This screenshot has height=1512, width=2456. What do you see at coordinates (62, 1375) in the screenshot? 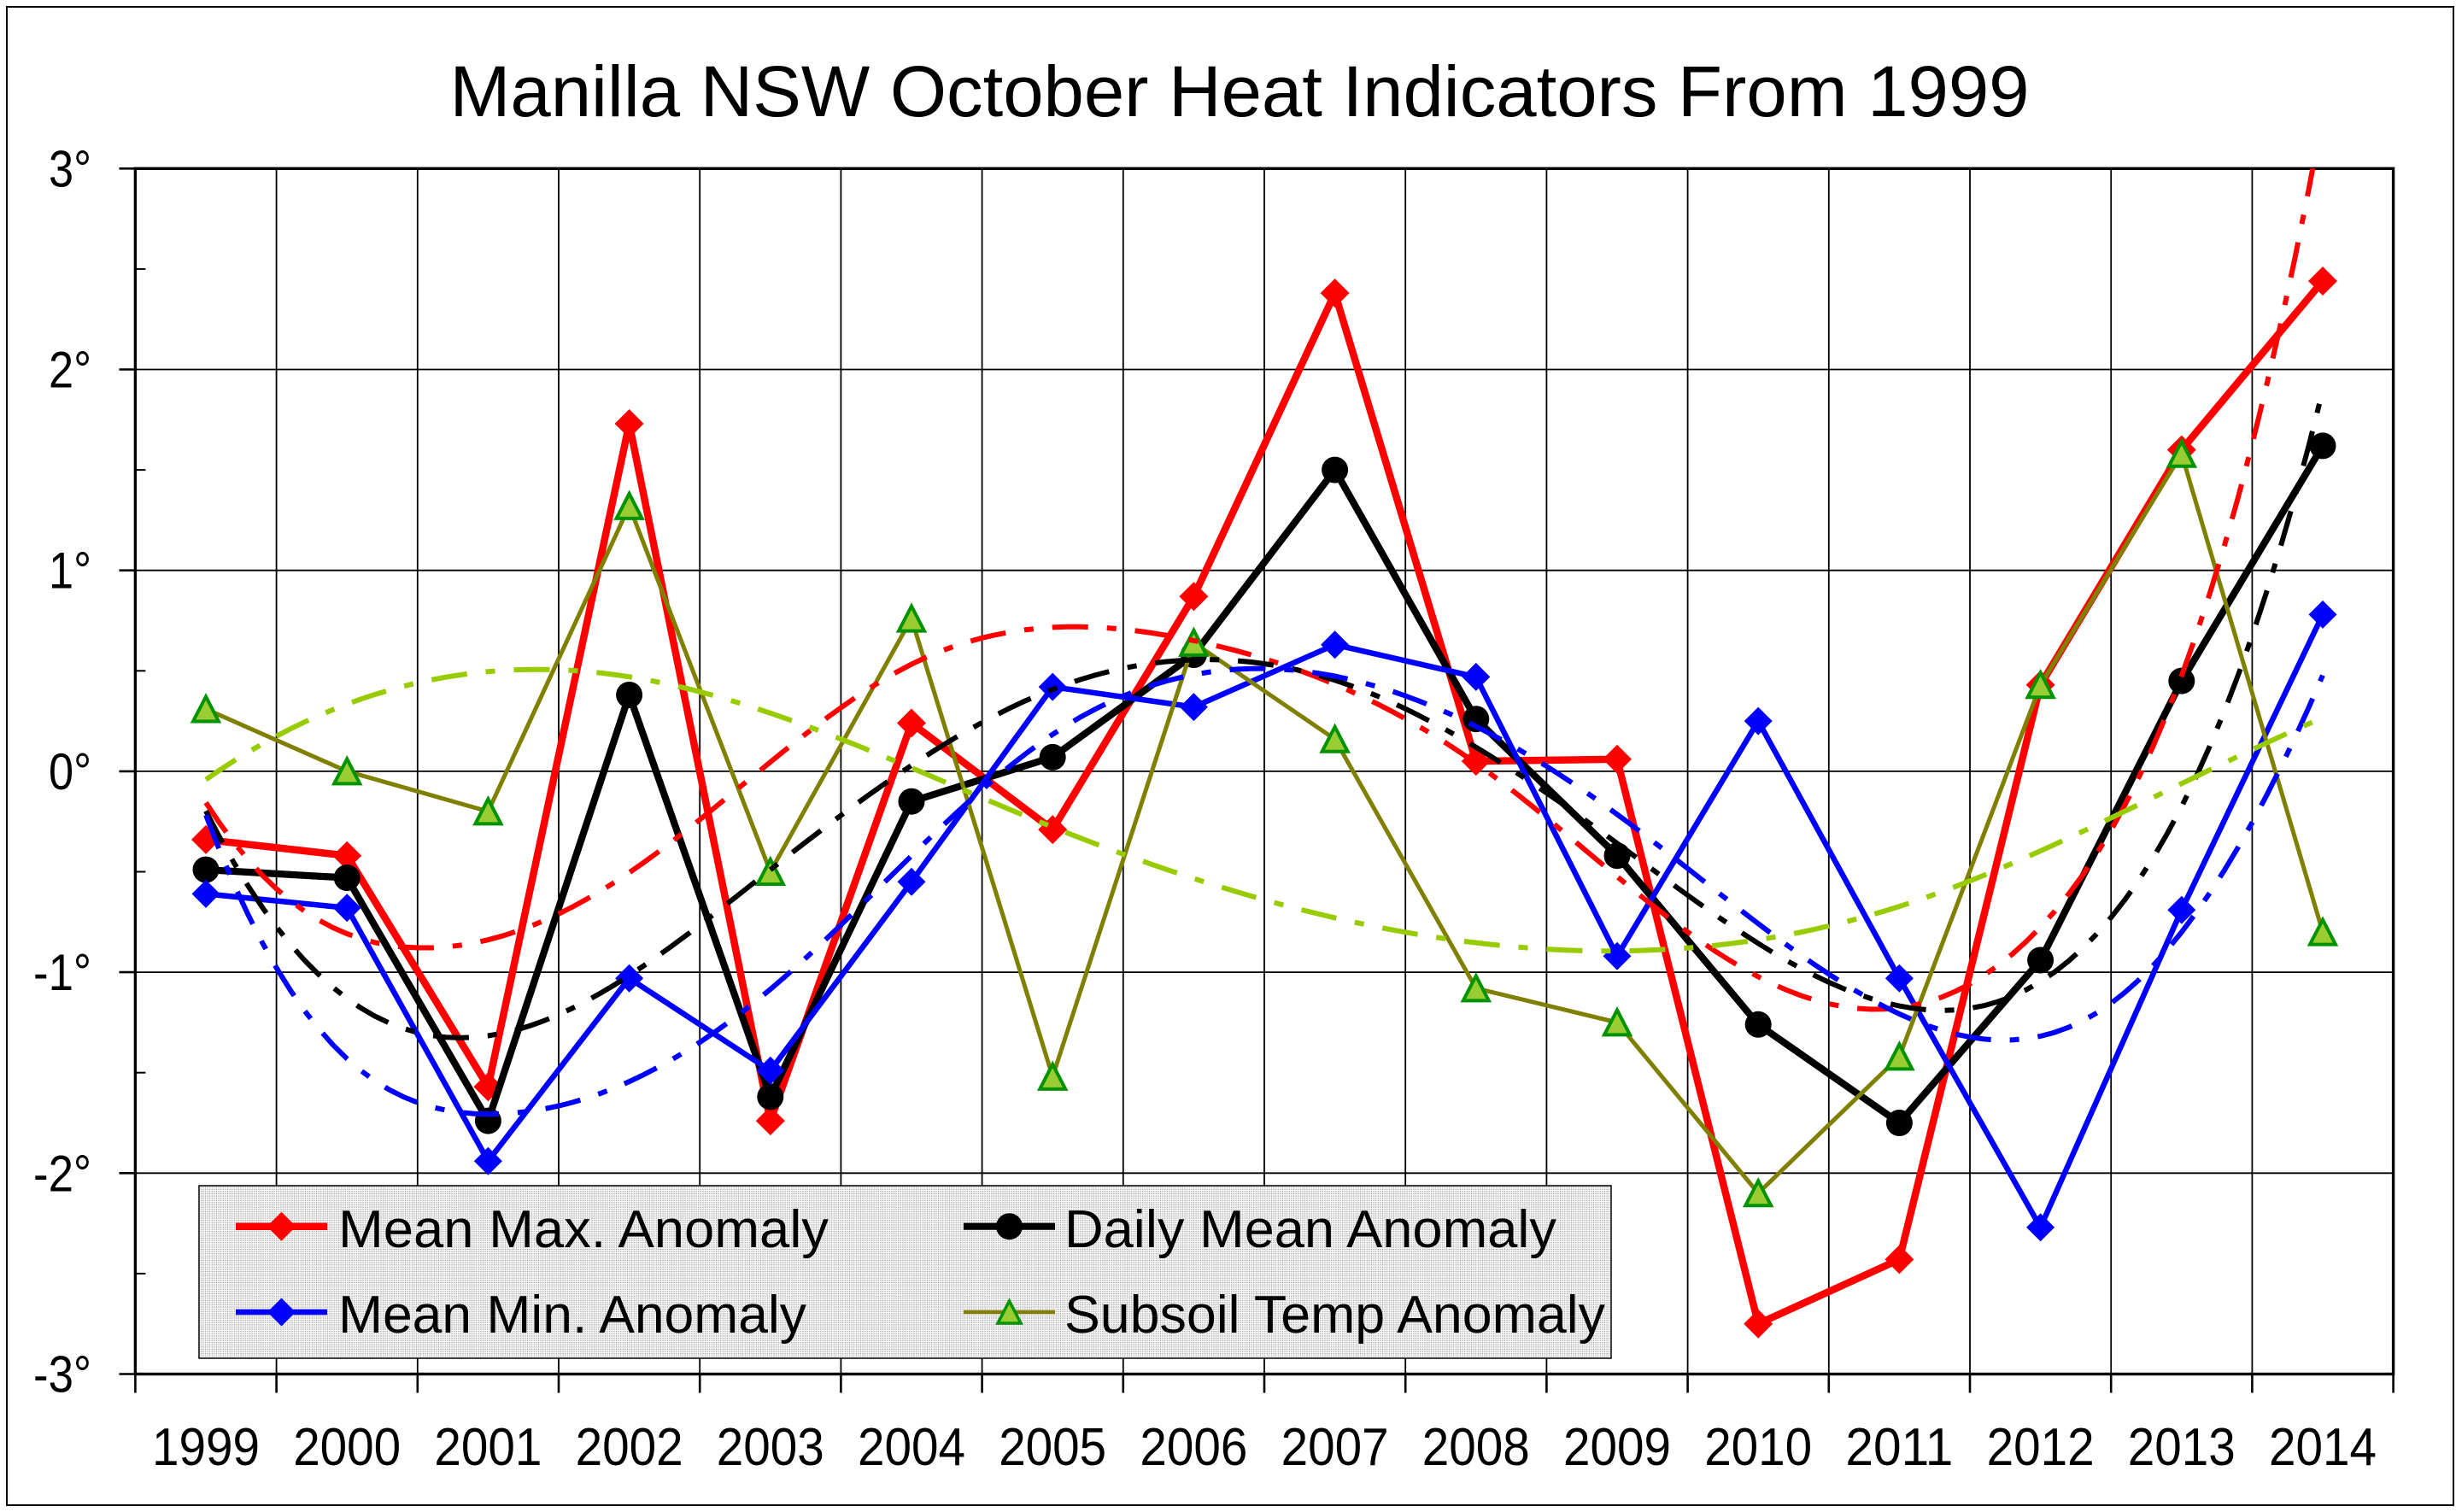
I see `svg-text: -3°` at bounding box center [62, 1375].